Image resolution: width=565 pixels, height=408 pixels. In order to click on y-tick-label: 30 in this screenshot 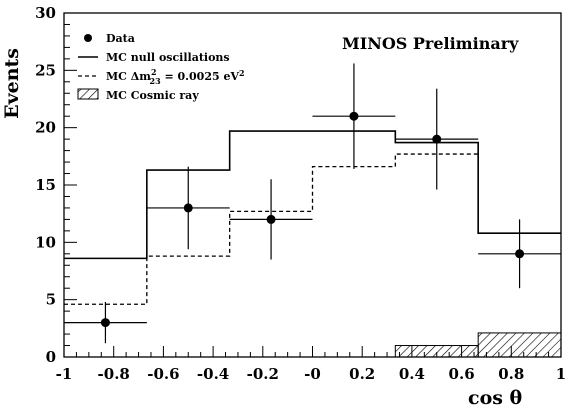, I will do `click(45, 13)`.